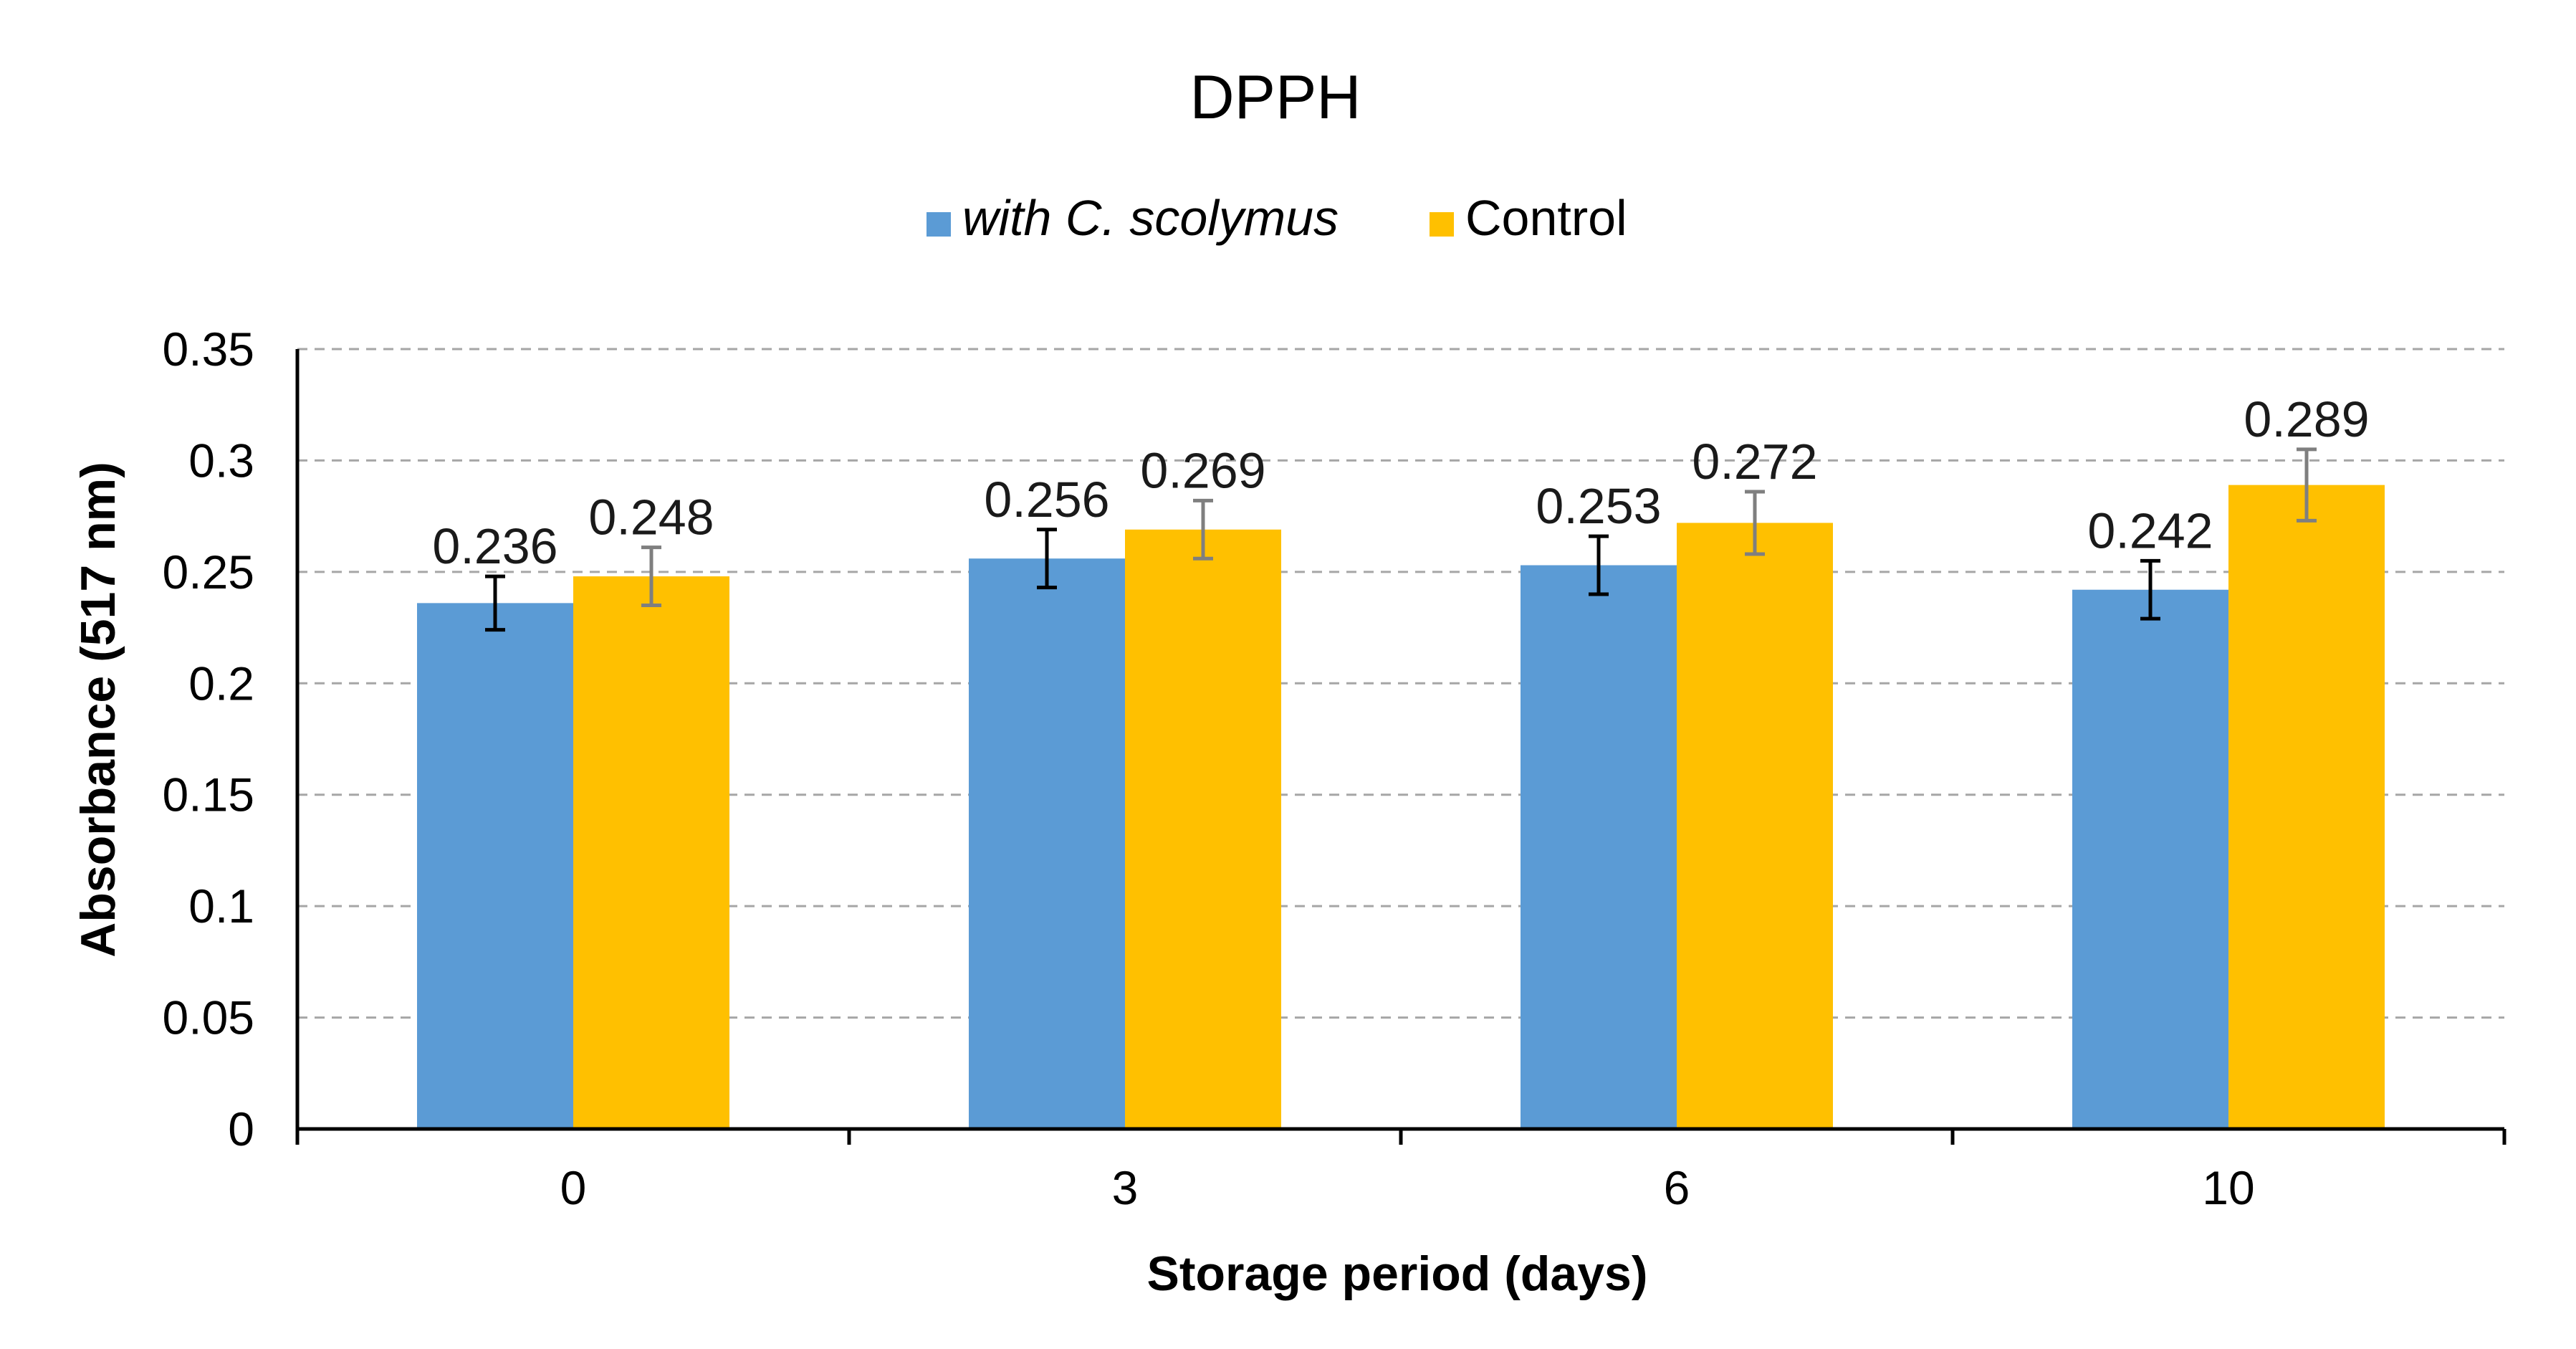  Describe the element at coordinates (1754, 462) in the screenshot. I see `data-label: 0.272` at that location.